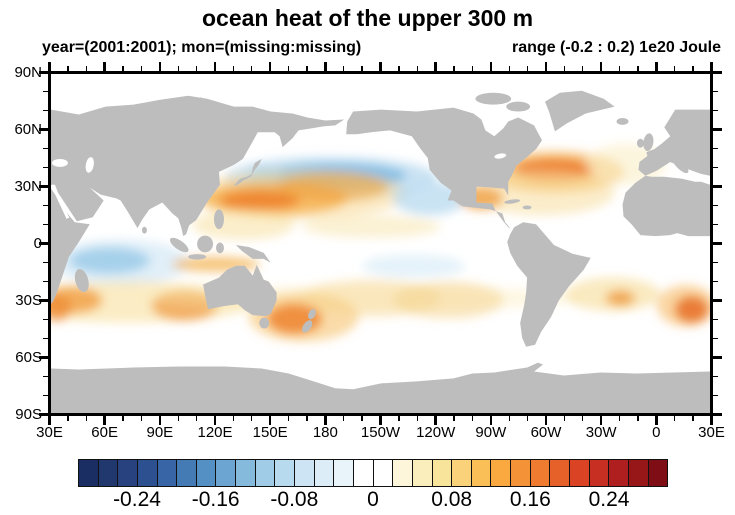 The width and height of the screenshot is (735, 515). Describe the element at coordinates (243, 224) in the screenshot. I see `philippine-sea-warm` at that location.